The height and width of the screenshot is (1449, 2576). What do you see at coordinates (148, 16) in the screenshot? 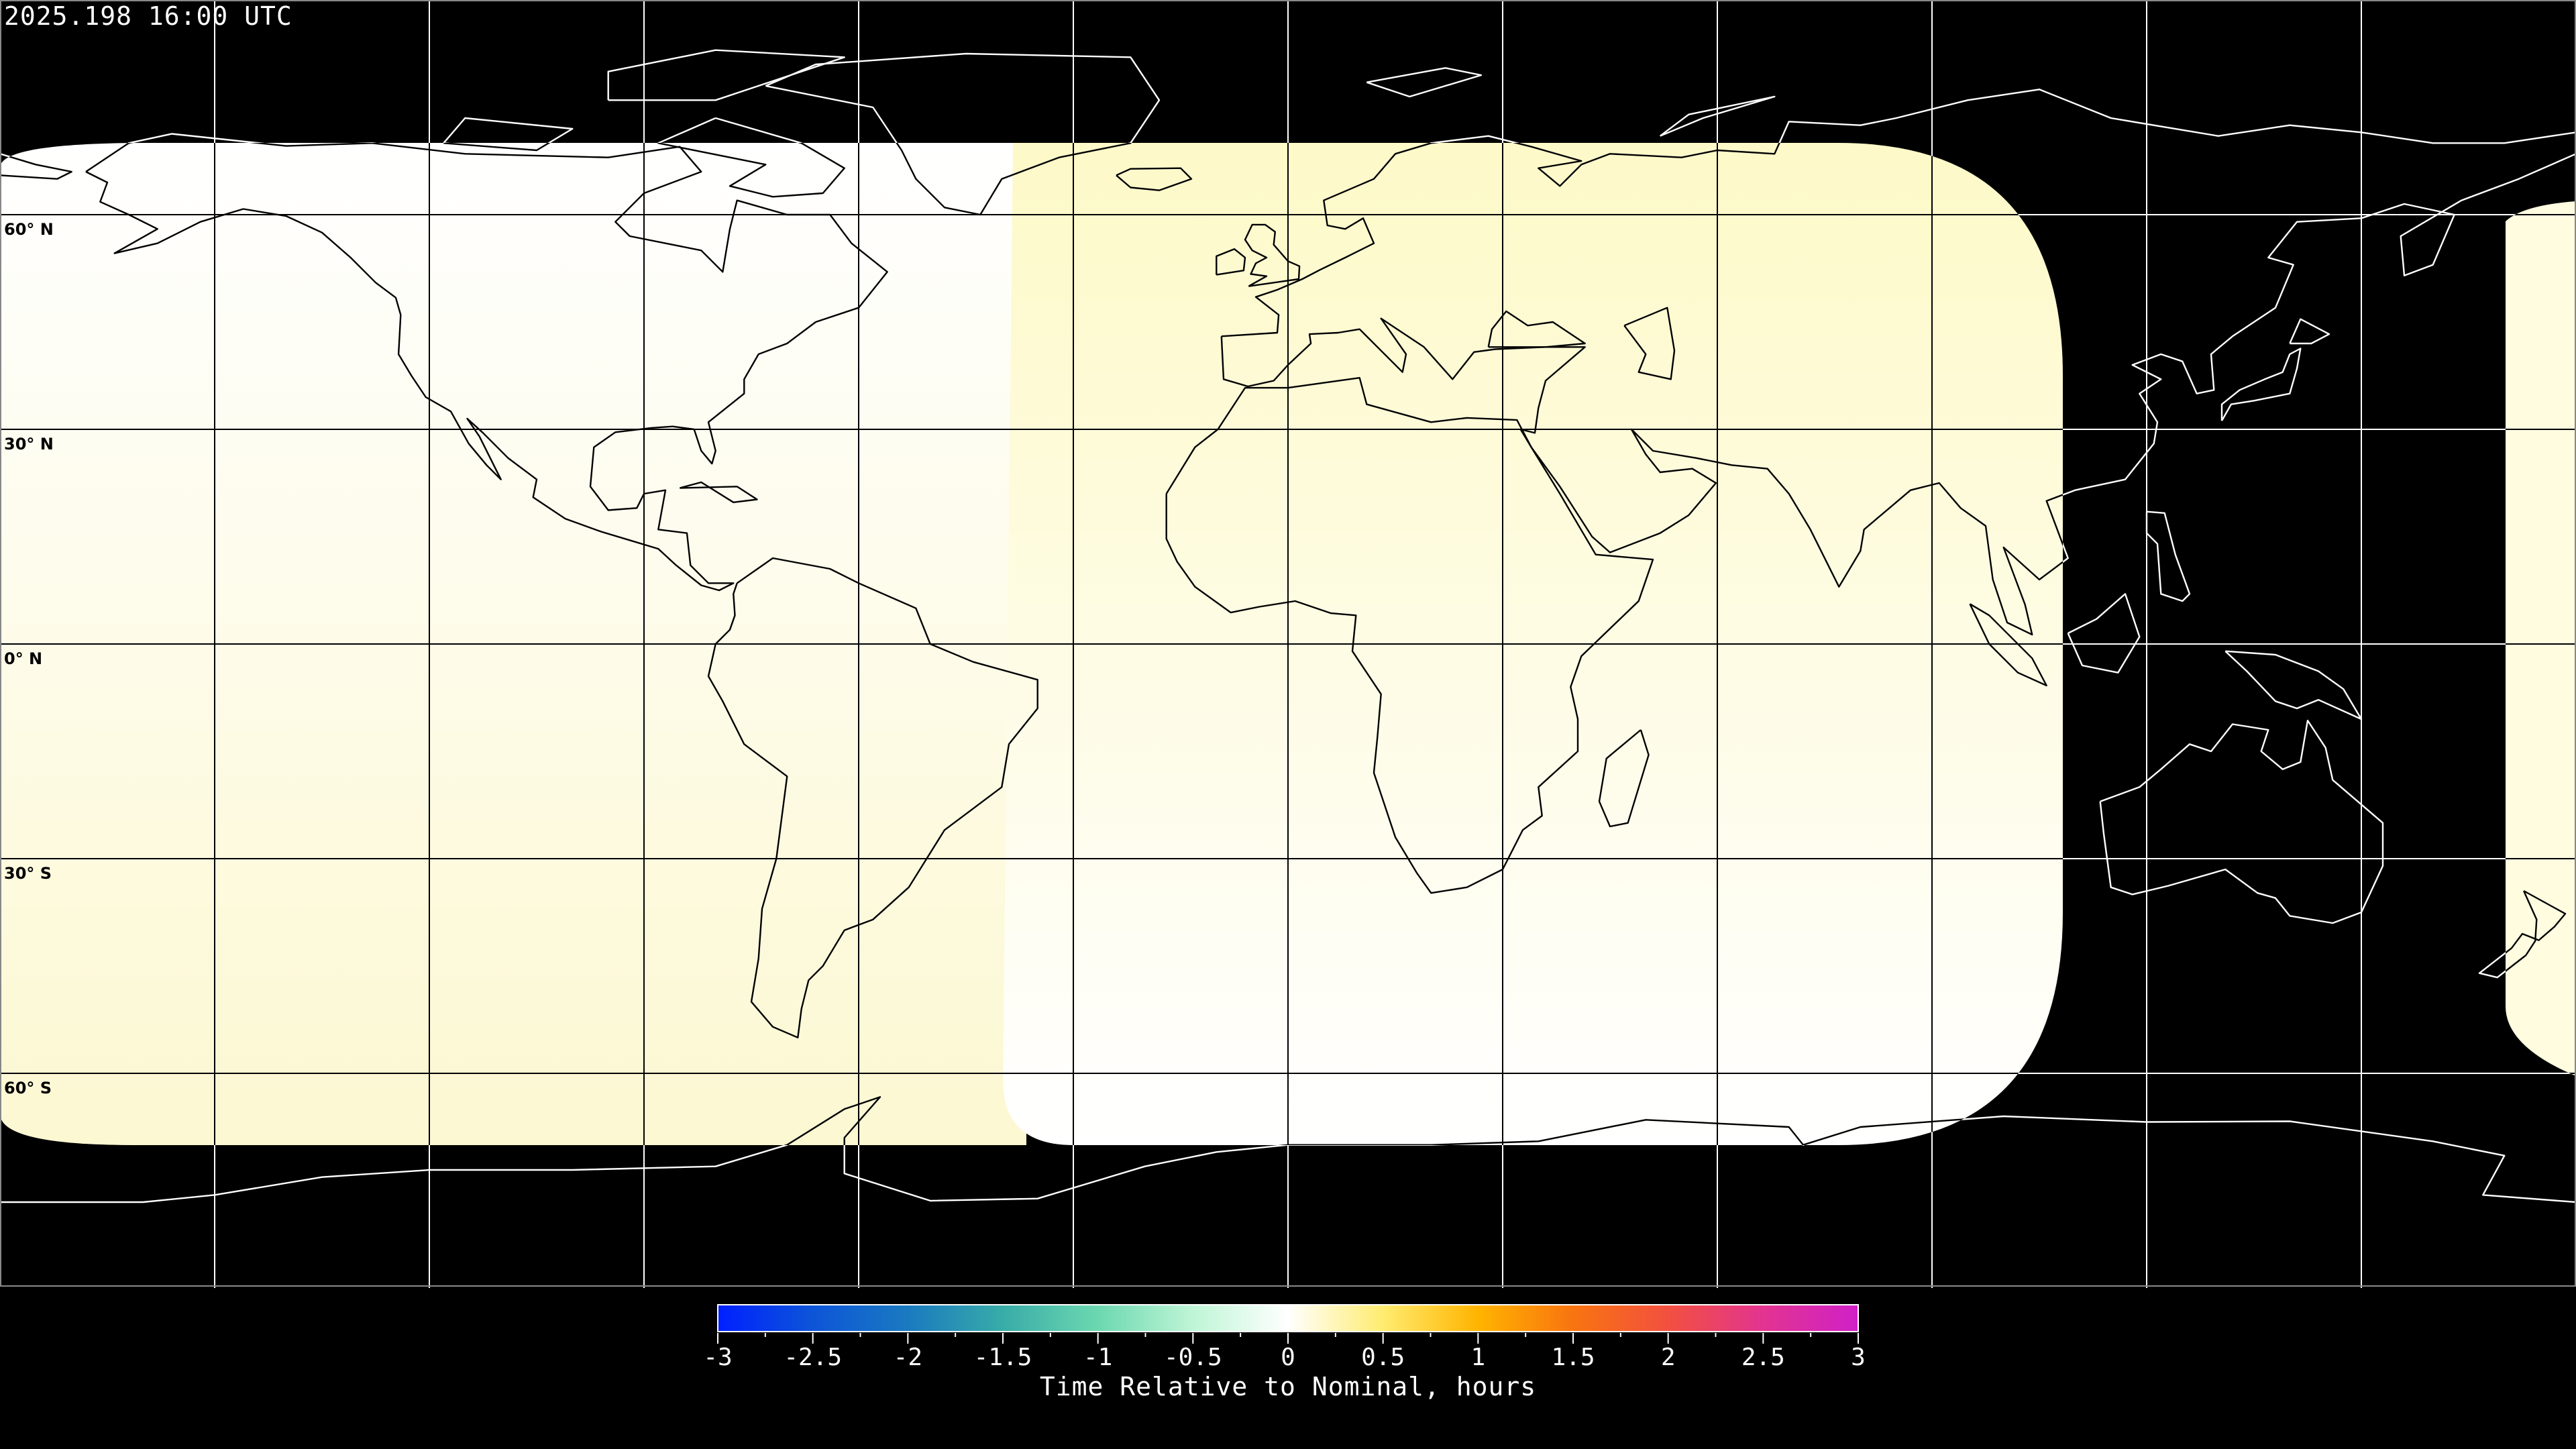
I see `timestamp-title: 2025.198 16:00 UTC` at bounding box center [148, 16].